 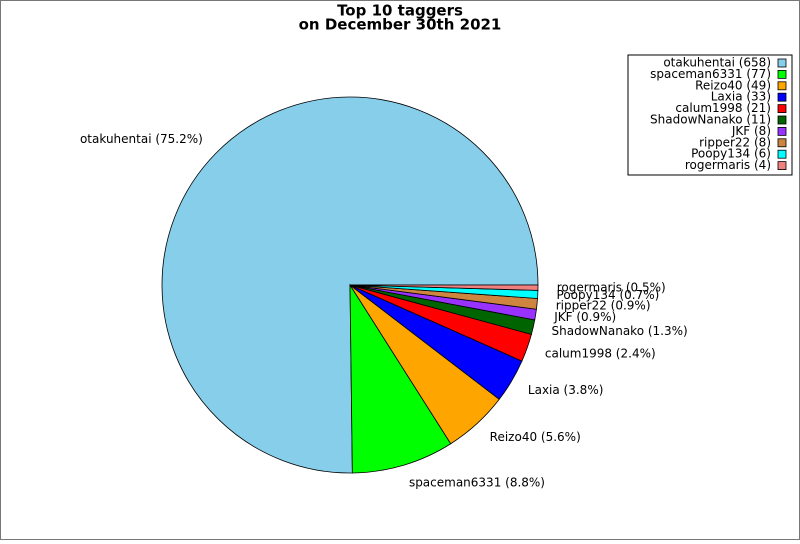 What do you see at coordinates (611, 287) in the screenshot?
I see `slice-label: rogermaris (0.5%)` at bounding box center [611, 287].